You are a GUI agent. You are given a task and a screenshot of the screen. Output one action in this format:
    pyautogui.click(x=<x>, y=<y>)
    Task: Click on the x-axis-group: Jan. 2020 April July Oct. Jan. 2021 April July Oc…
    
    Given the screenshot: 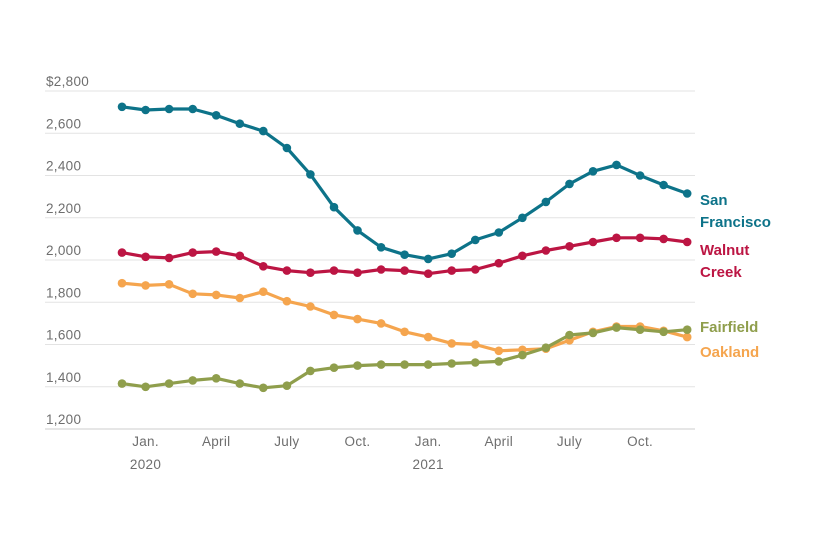 What is the action you would take?
    pyautogui.click(x=391, y=453)
    